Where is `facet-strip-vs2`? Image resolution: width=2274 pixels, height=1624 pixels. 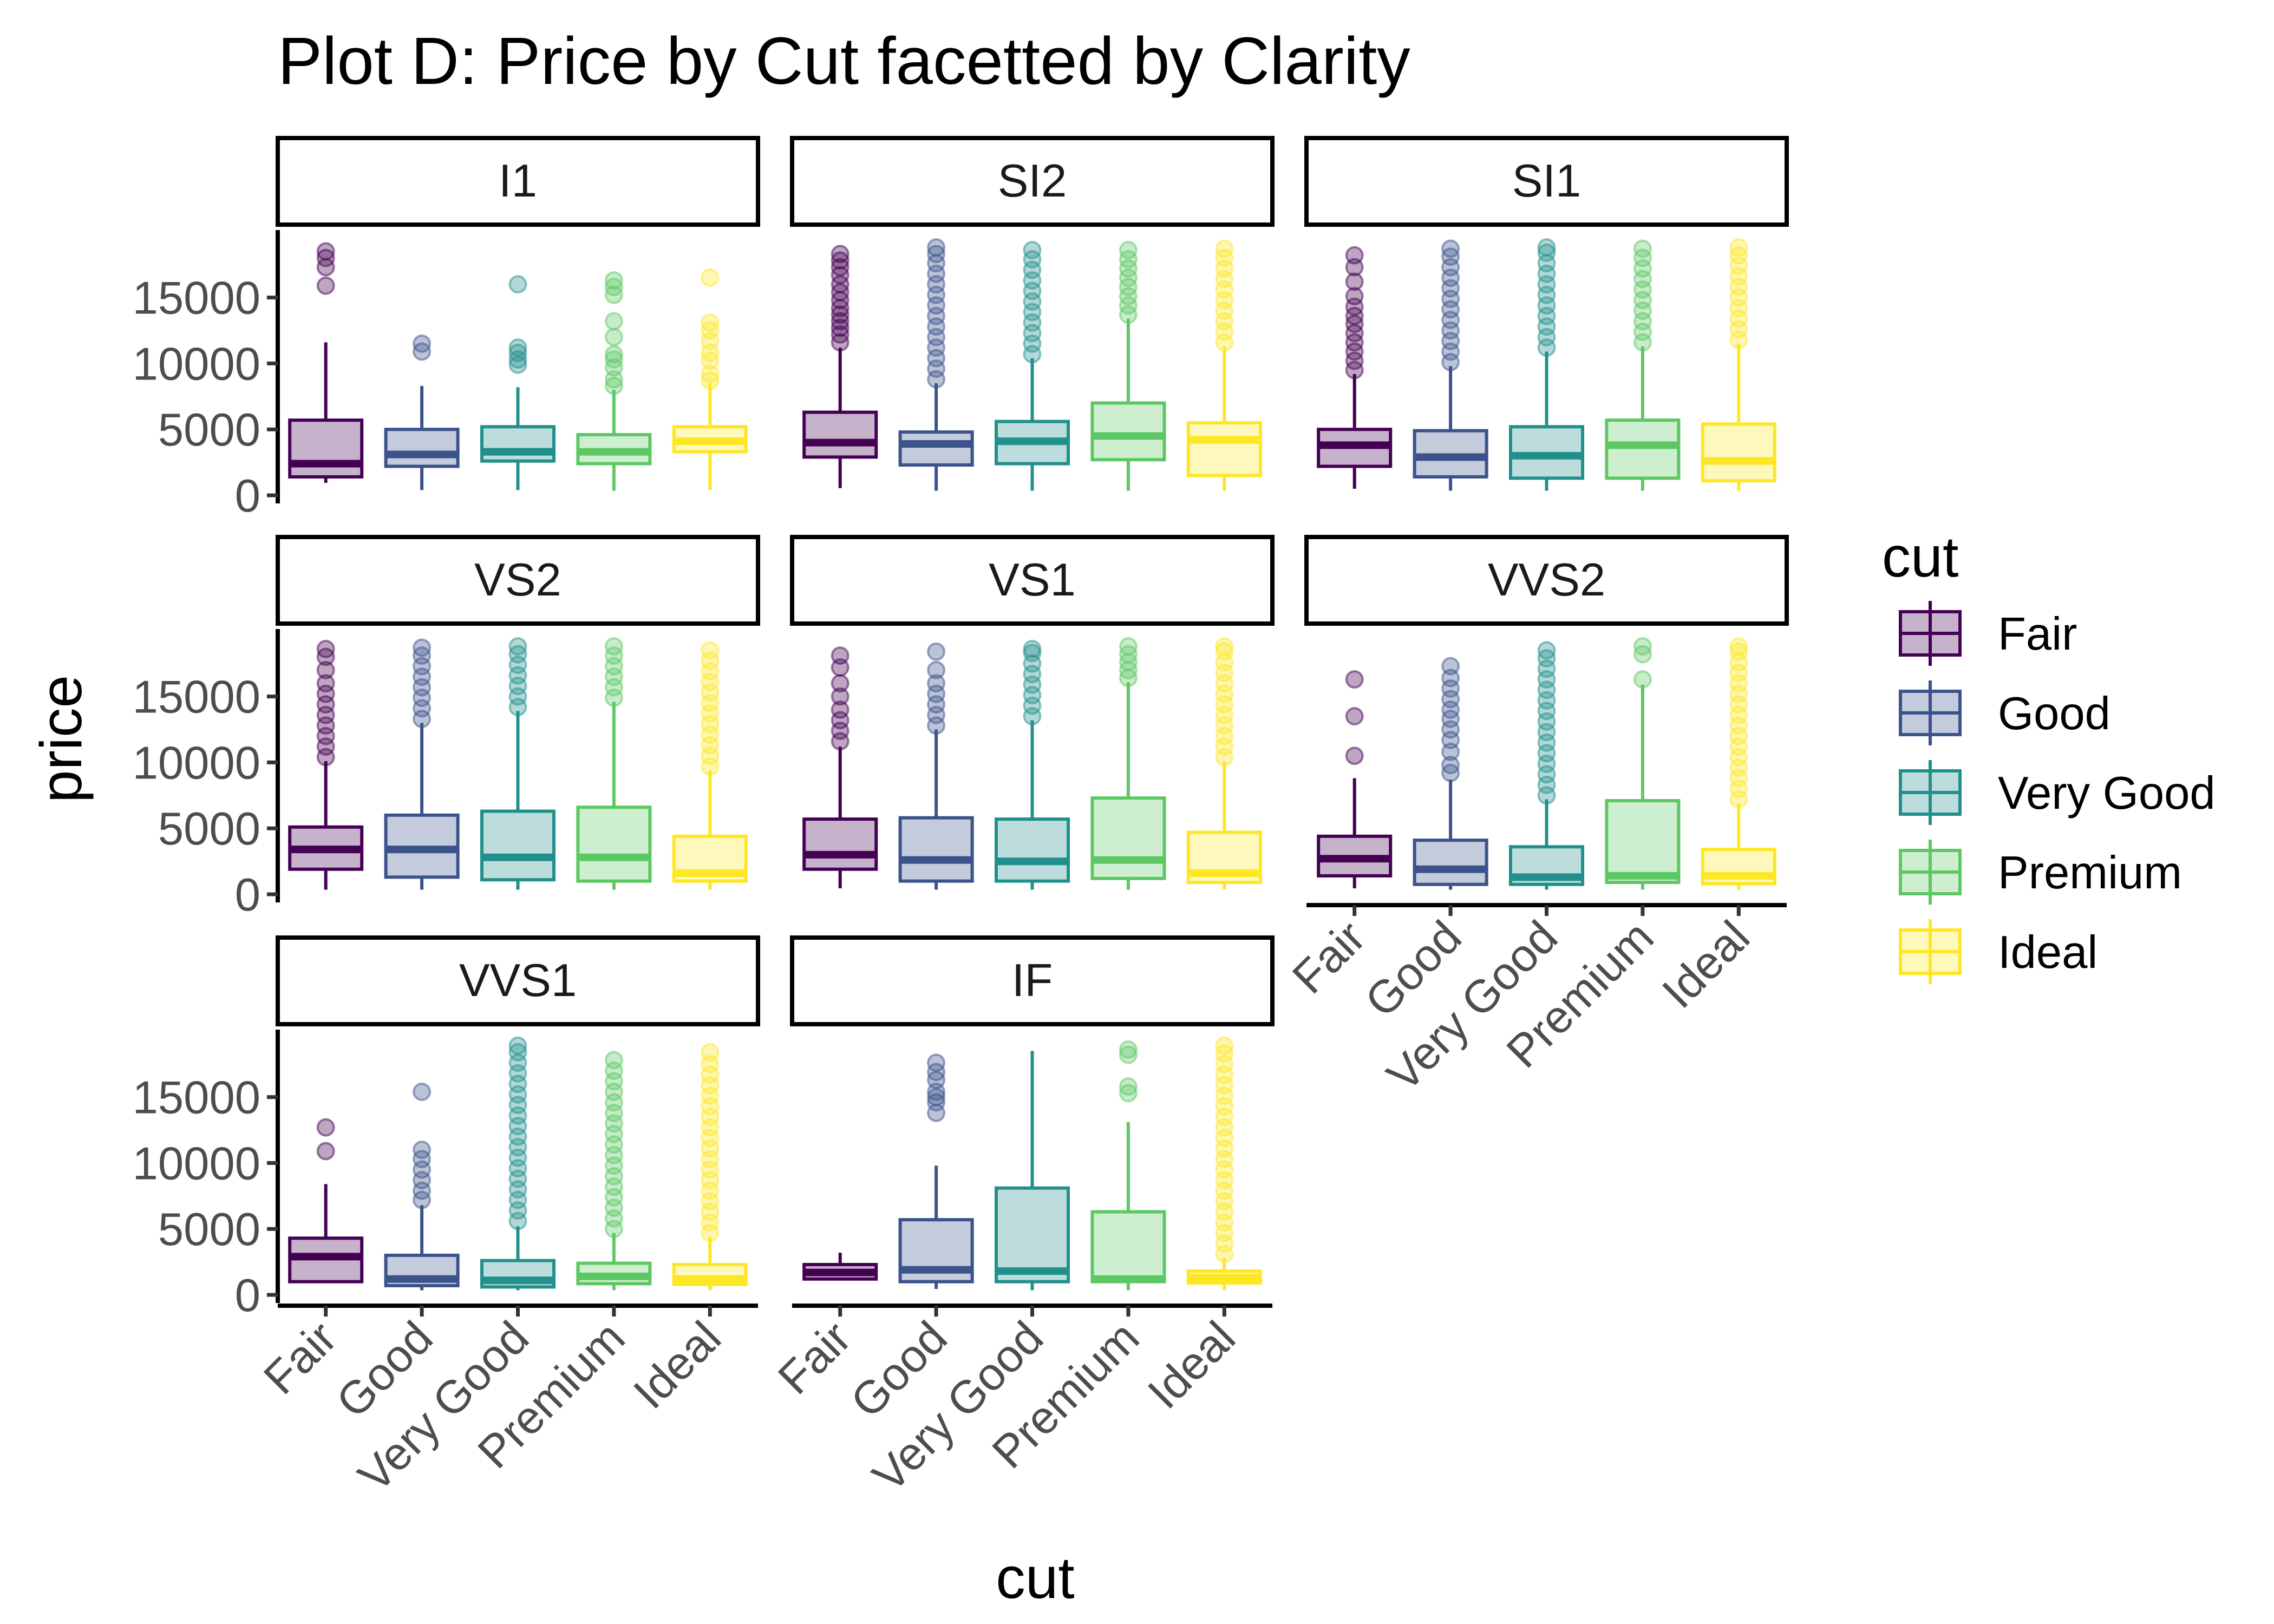
facet-strip-vs2 is located at coordinates (518, 580).